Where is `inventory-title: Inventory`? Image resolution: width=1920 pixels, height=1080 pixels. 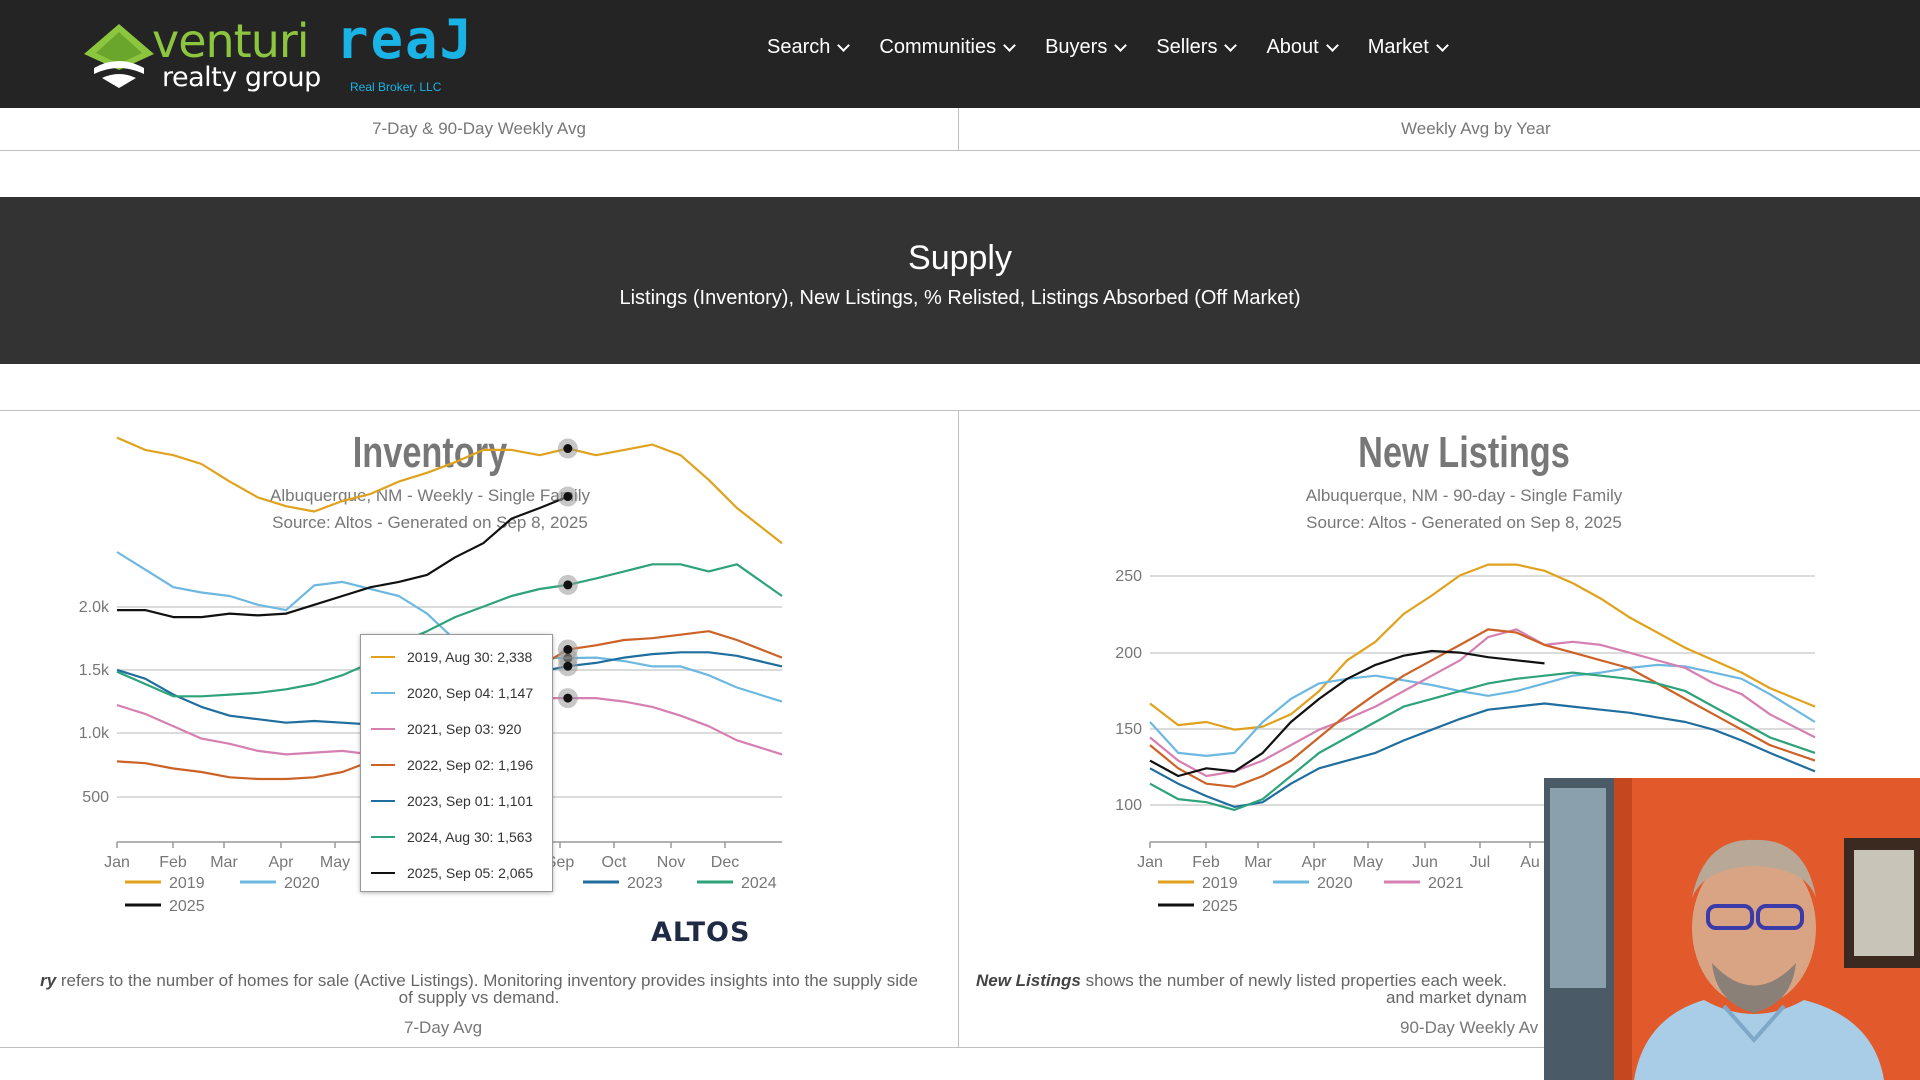 inventory-title: Inventory is located at coordinates (430, 452).